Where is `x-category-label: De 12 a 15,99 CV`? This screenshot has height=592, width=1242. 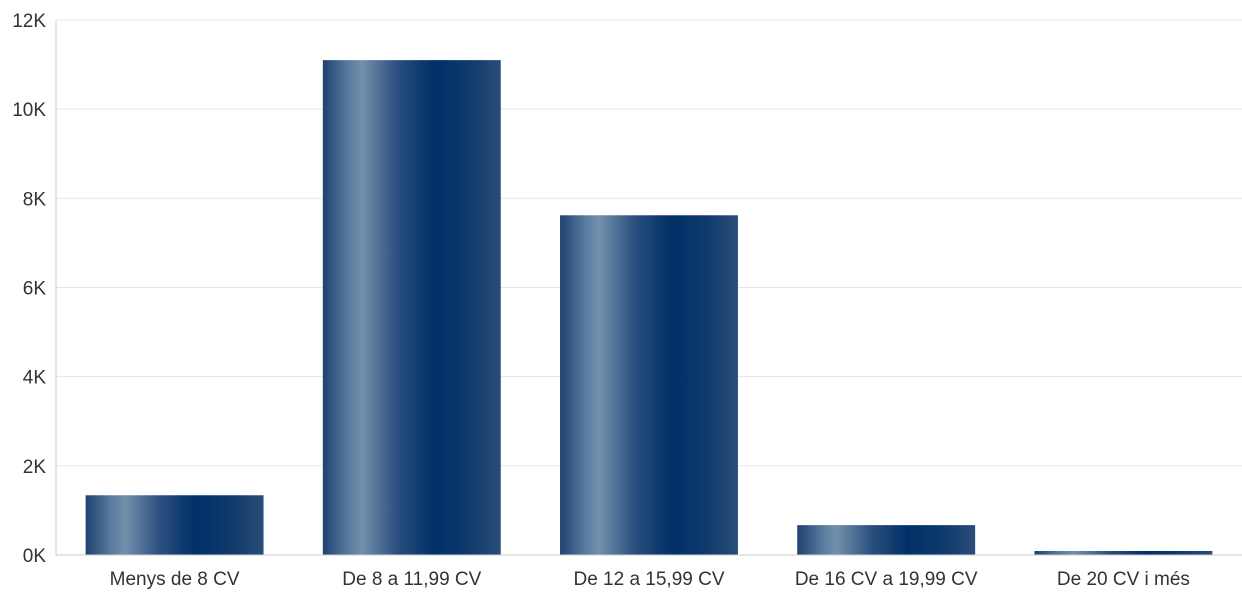 x-category-label: De 12 a 15,99 CV is located at coordinates (648, 579).